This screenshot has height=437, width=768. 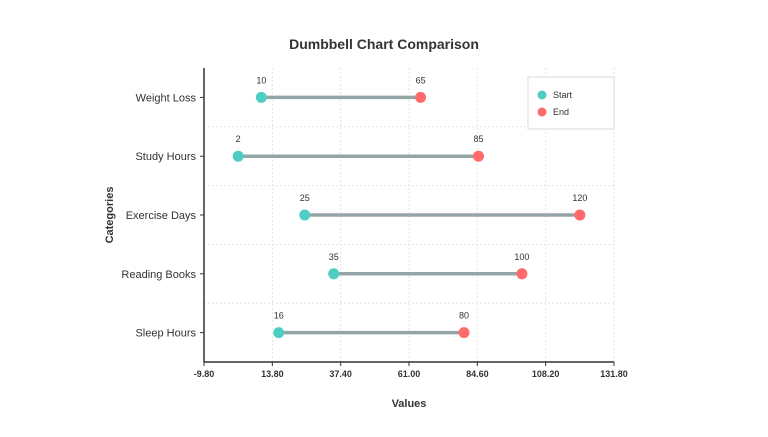 I want to click on legend-marker-end, so click(x=542, y=112).